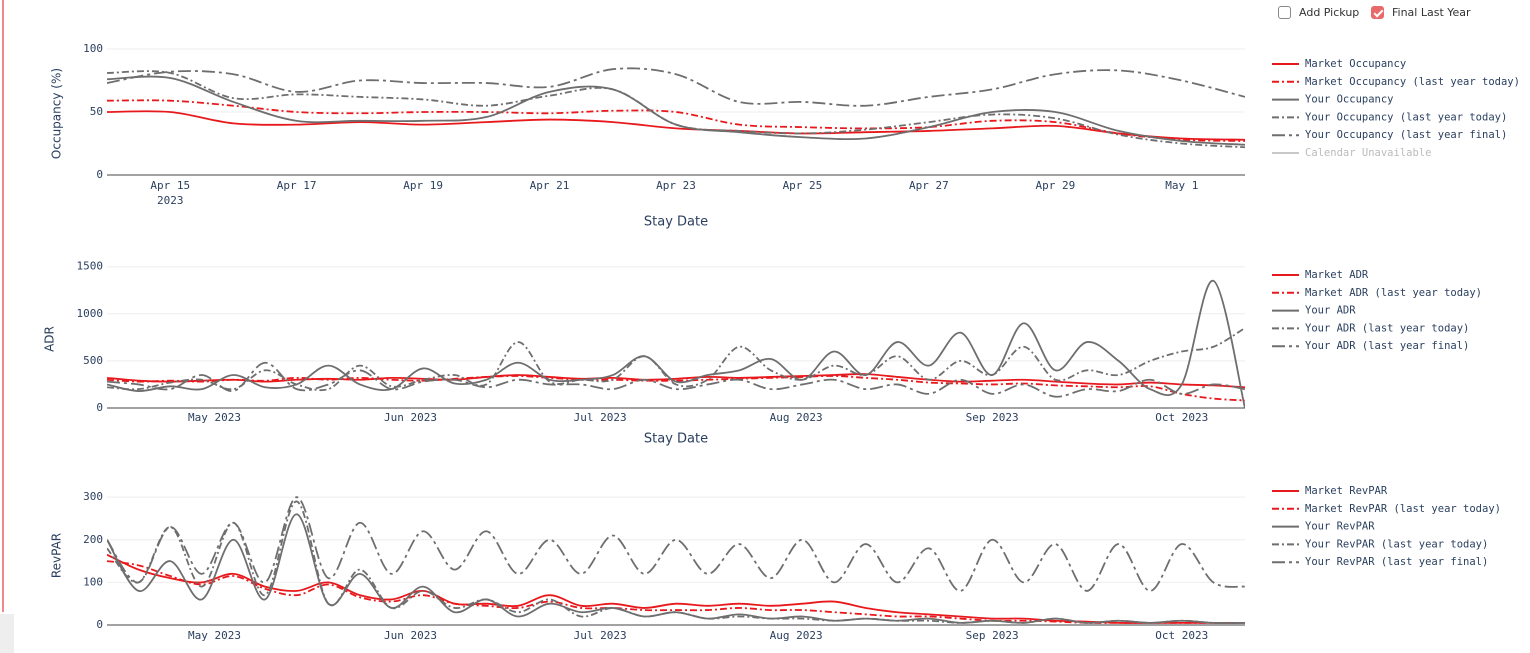 The width and height of the screenshot is (1530, 653). What do you see at coordinates (297, 185) in the screenshot?
I see `x-tick-label: Apr 17` at bounding box center [297, 185].